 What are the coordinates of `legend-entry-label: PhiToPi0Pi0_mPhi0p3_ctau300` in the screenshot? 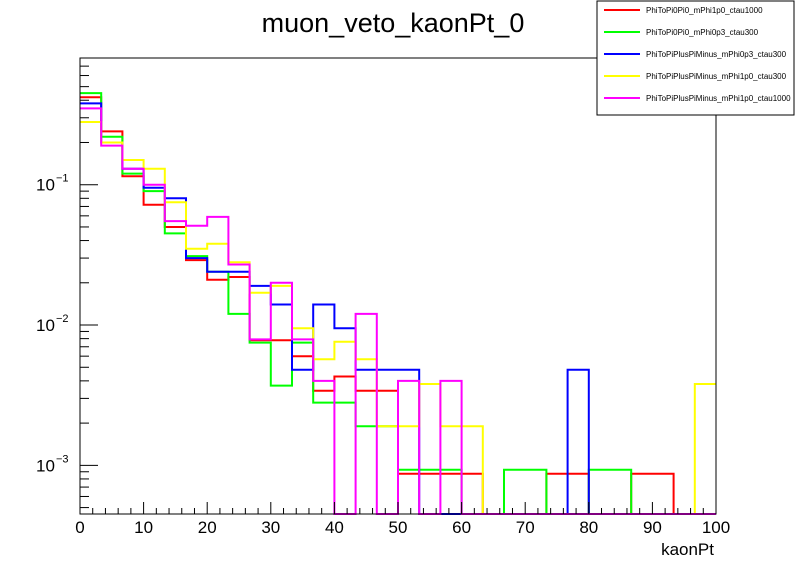 It's located at (702, 32).